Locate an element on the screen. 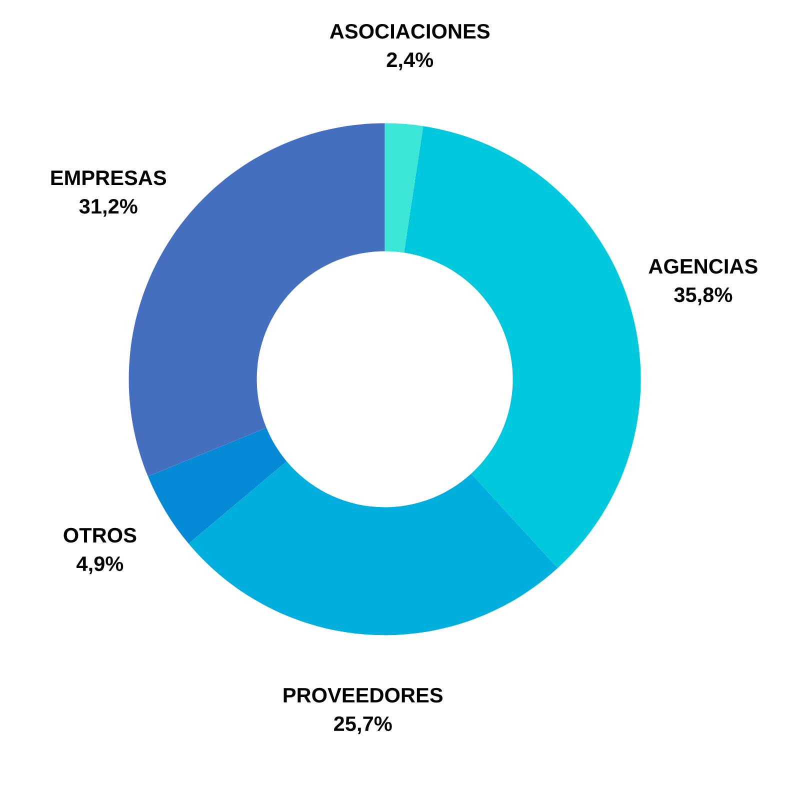 Image resolution: width=800 pixels, height=800 pixels. slice-label: OTROS is located at coordinates (100, 535).